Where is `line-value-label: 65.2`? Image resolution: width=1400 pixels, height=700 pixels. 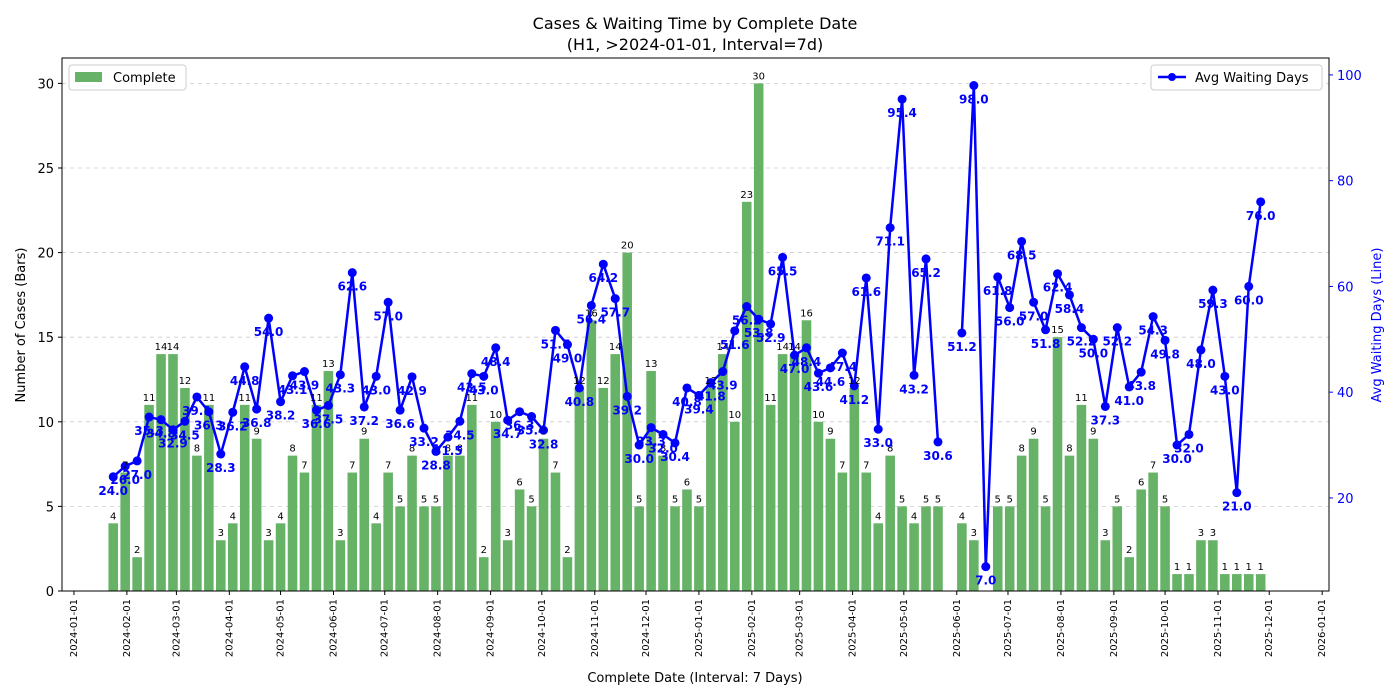 line-value-label: 65.2 is located at coordinates (926, 273).